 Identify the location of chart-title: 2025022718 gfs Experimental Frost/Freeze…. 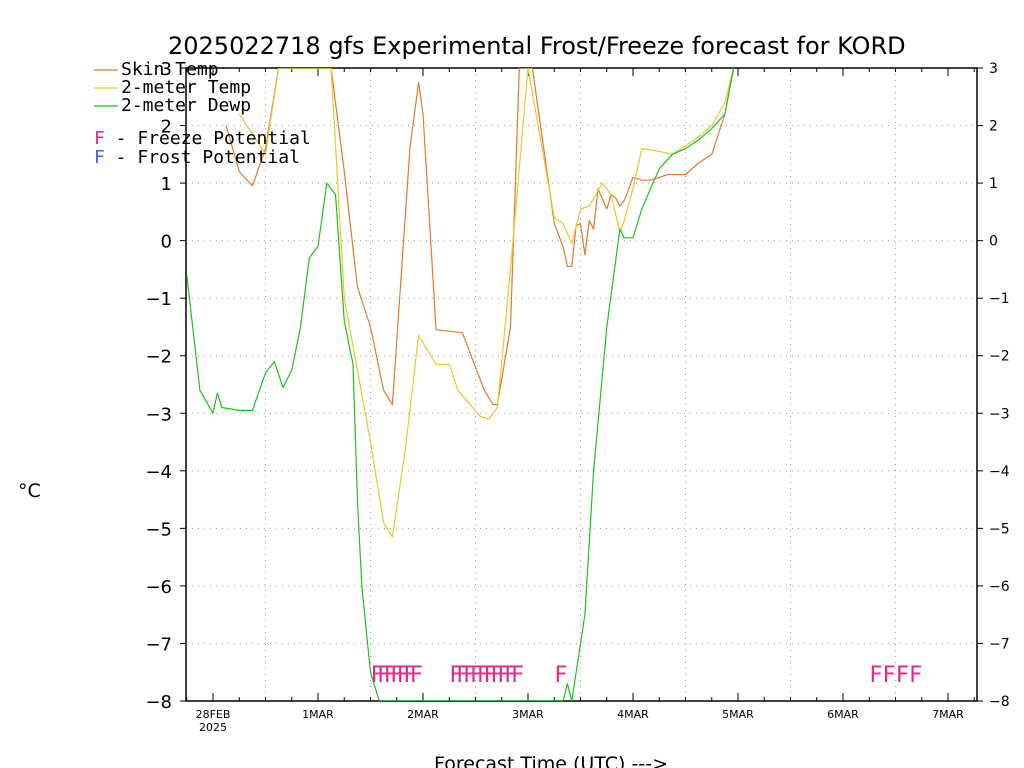
(537, 46).